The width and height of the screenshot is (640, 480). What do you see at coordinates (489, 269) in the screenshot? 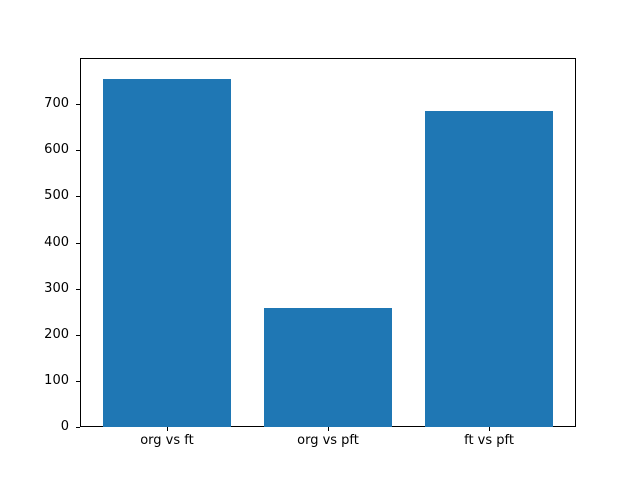
I see `bar-ft-vs-pft` at bounding box center [489, 269].